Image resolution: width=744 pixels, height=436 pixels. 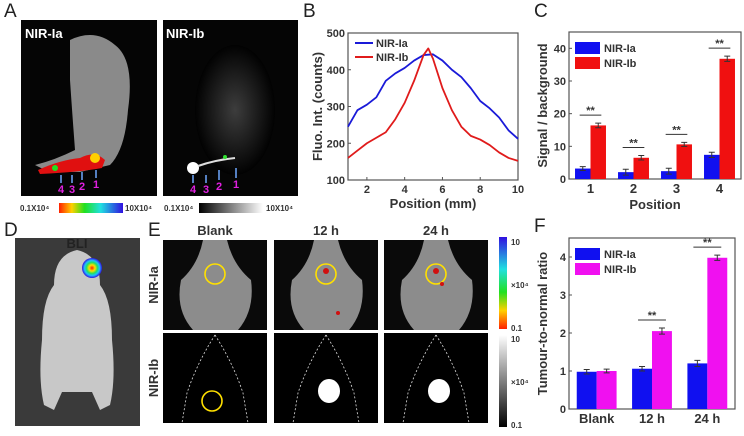 What do you see at coordinates (563, 372) in the screenshot?
I see `y-tick-label: 1` at bounding box center [563, 372].